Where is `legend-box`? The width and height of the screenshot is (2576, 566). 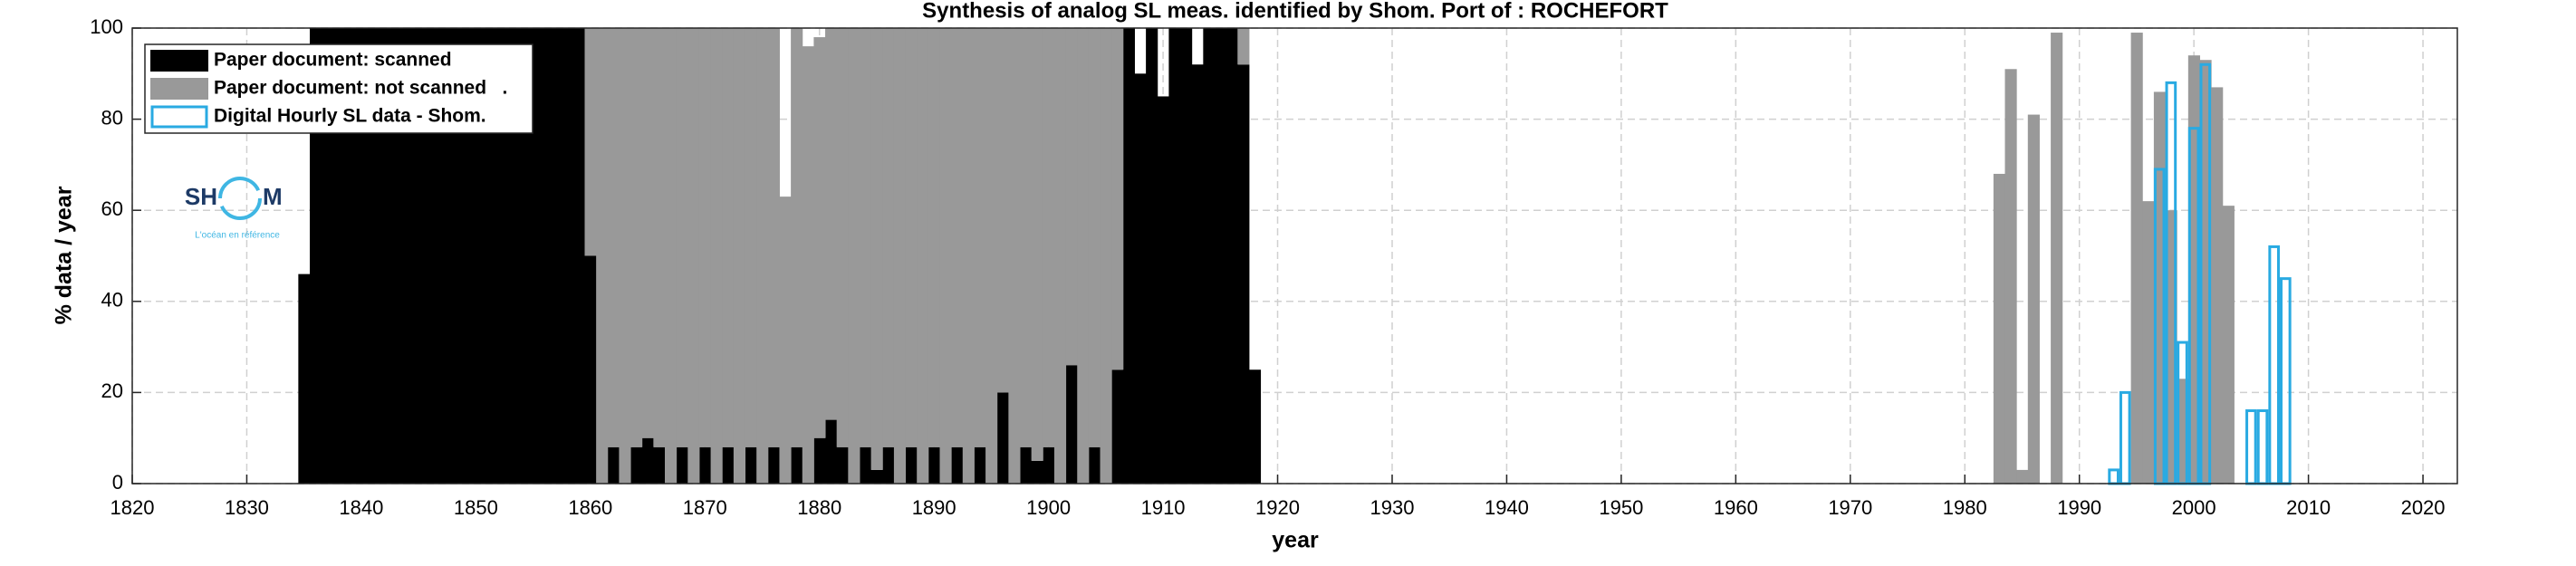
legend-box is located at coordinates (338, 88).